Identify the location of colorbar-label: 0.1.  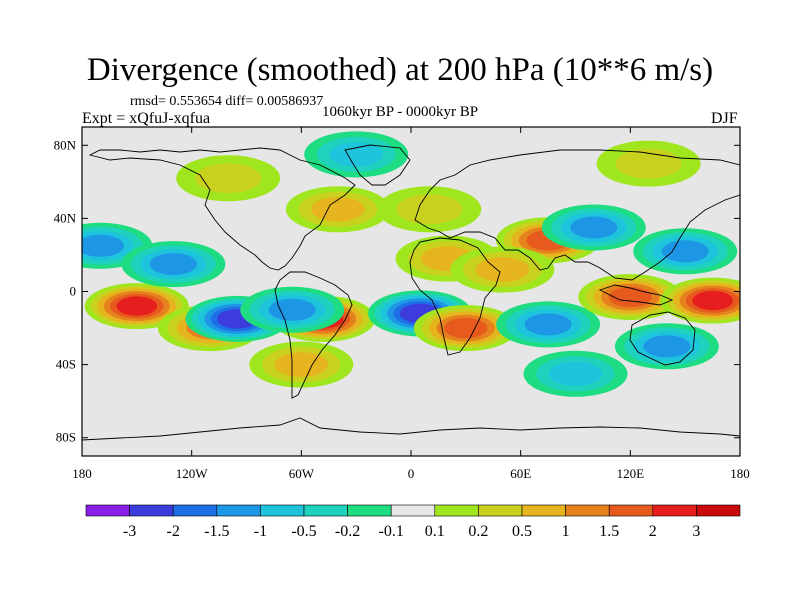
(435, 531).